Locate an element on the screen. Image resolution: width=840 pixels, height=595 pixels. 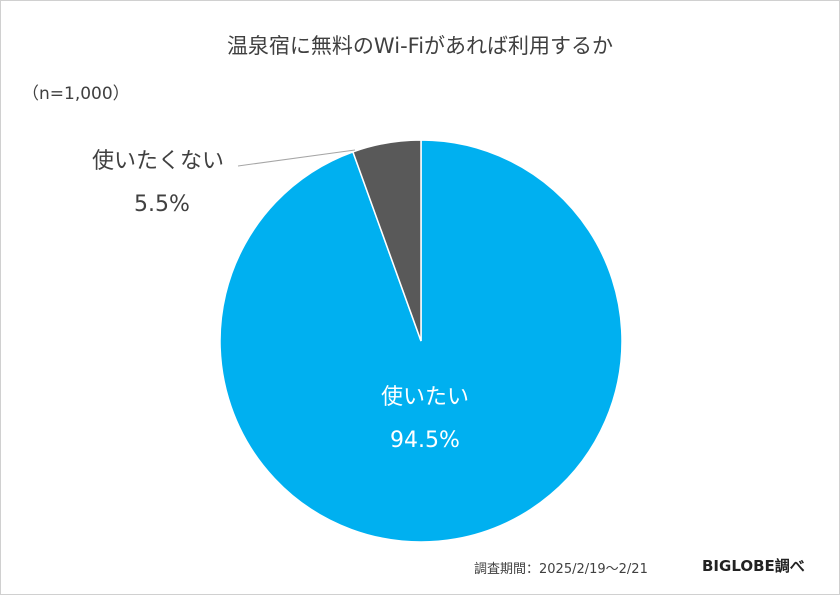
slice-value-use: 94.5% is located at coordinates (425, 440).